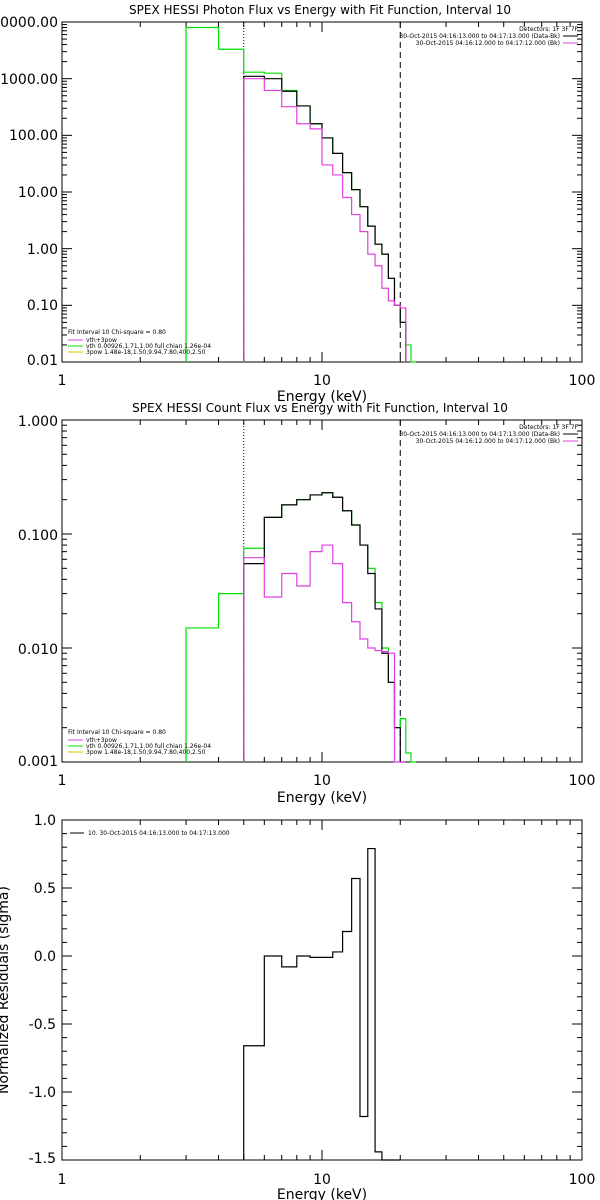 Image resolution: width=600 pixels, height=1200 pixels. I want to click on photon-vth-3pow-label: vth+3pow, so click(101, 340).